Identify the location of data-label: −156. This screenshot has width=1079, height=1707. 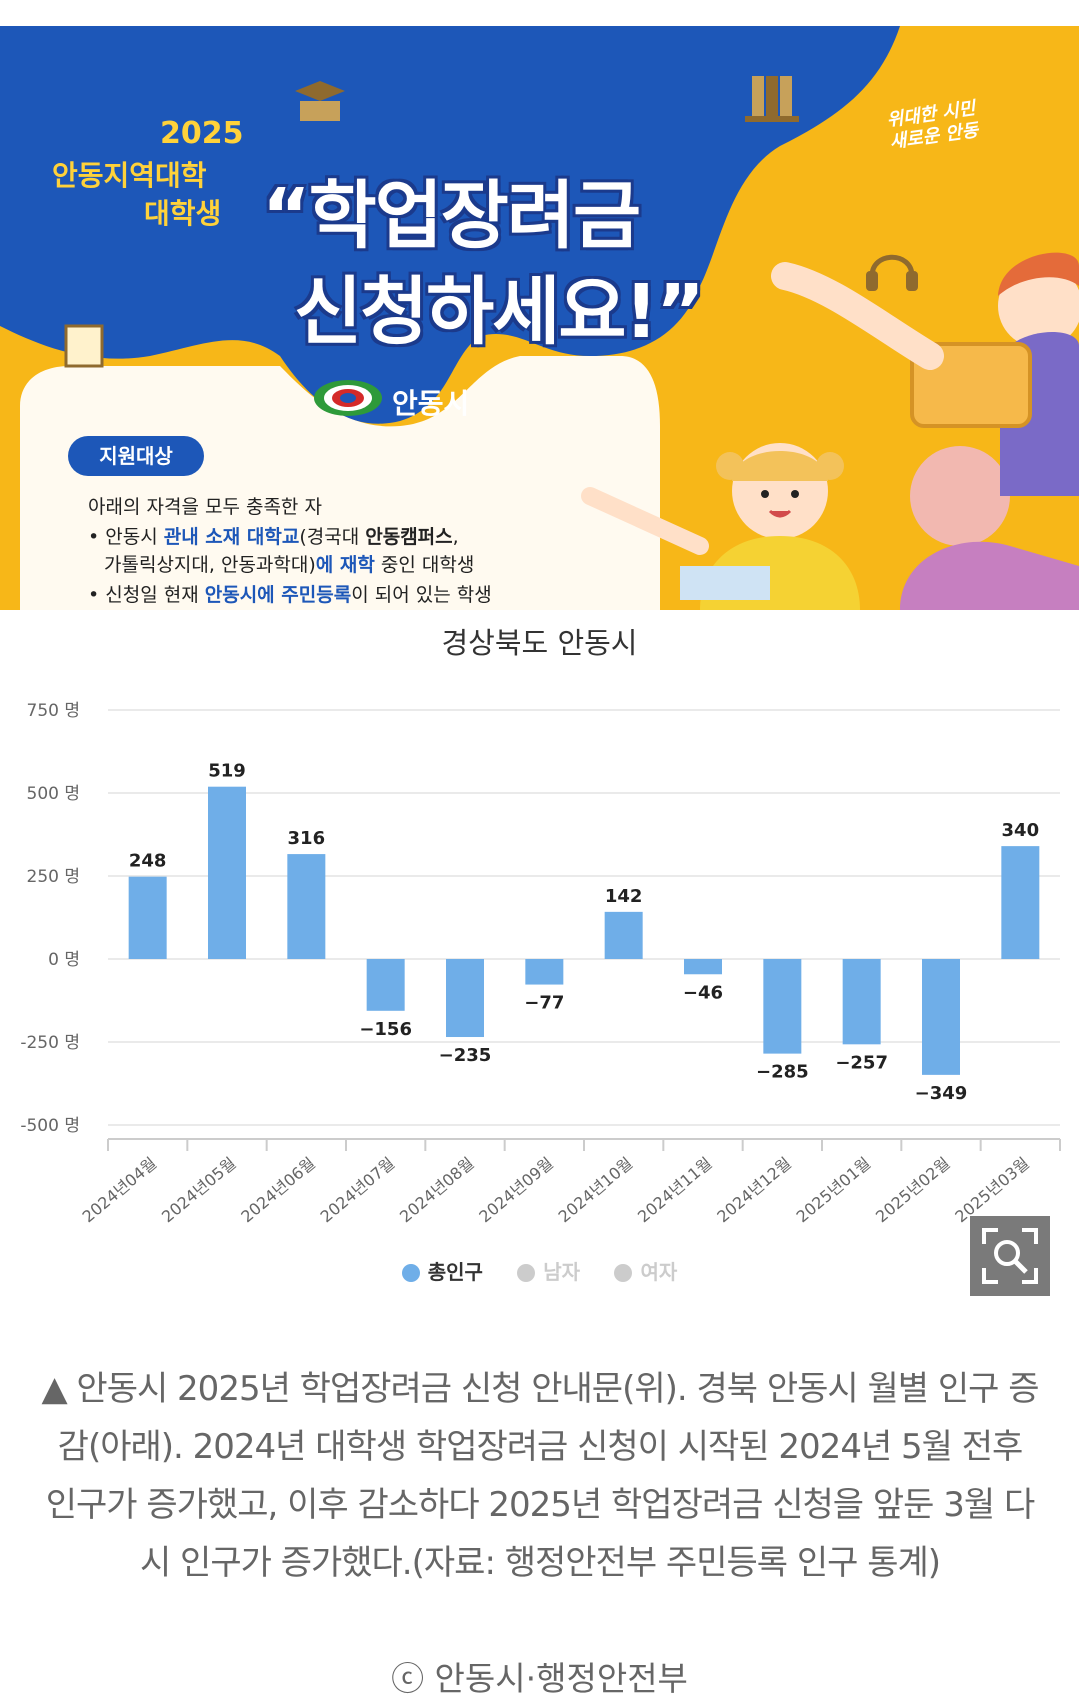
(385, 1029).